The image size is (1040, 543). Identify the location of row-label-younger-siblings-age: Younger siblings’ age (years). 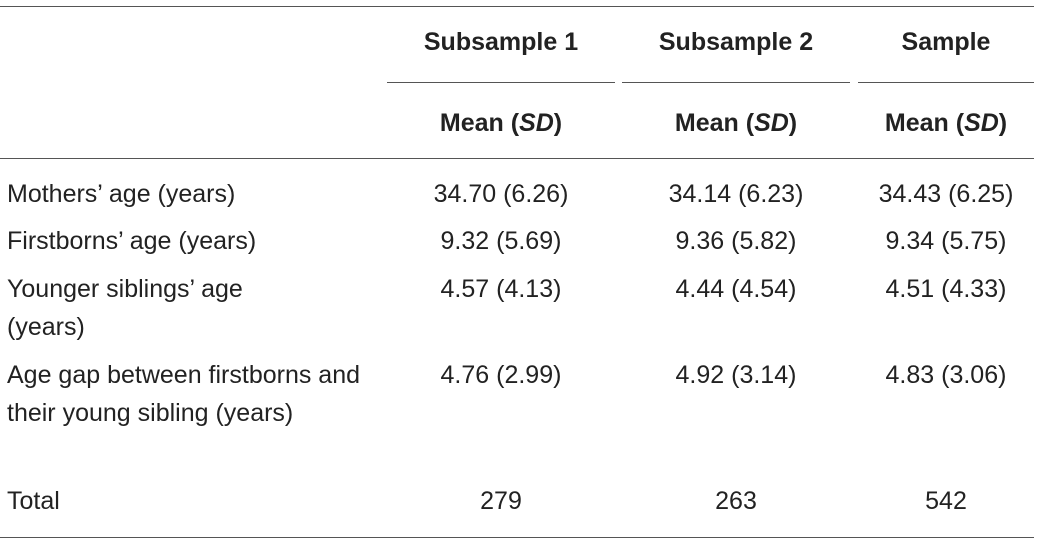
(125, 308).